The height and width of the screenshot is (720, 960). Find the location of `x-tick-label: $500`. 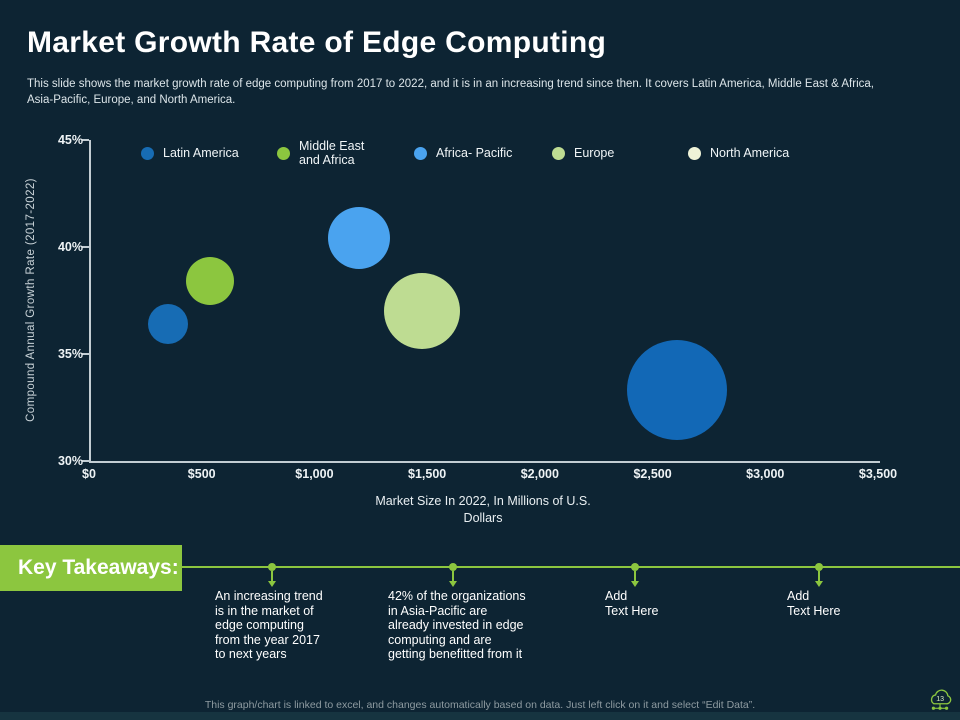

x-tick-label: $500 is located at coordinates (201, 474).